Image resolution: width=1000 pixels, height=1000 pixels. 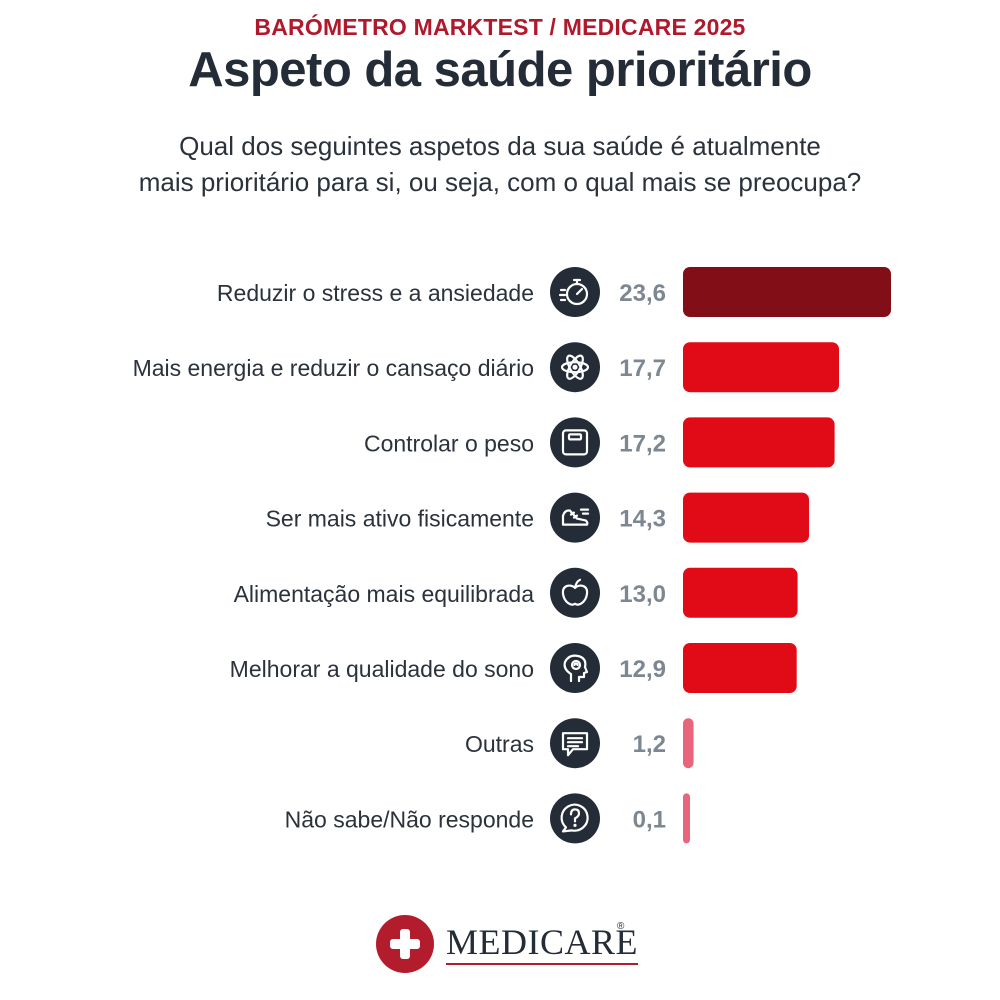 I want to click on category-label: Melhorar a qualidade do sono, so click(x=382, y=669).